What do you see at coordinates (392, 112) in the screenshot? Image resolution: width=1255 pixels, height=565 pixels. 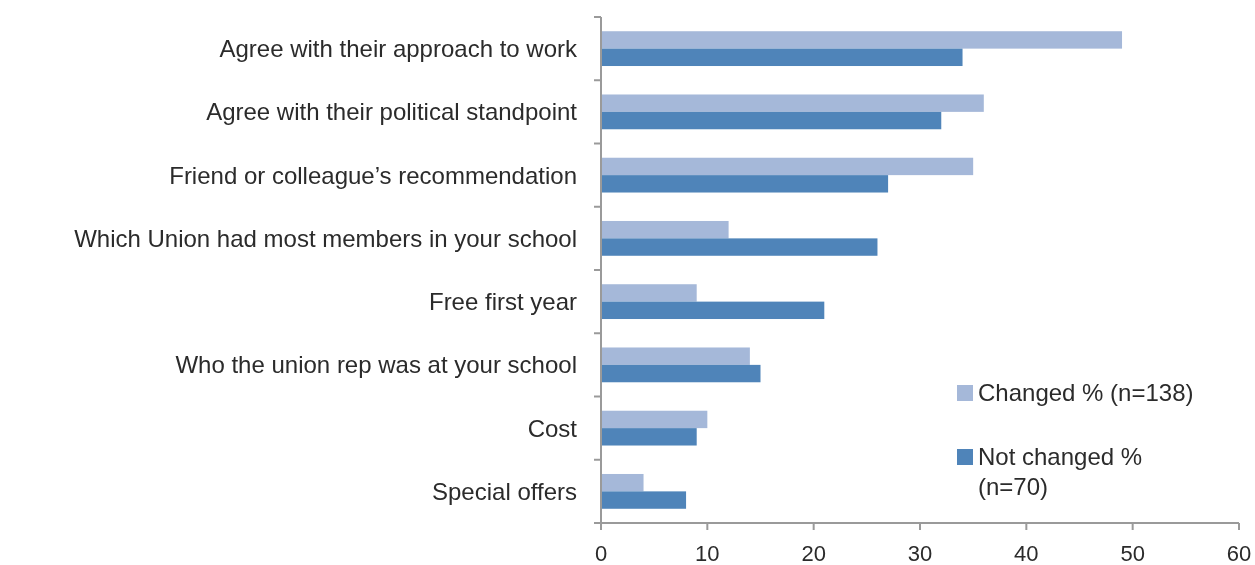 I see `y-tick-label: Agree with their political standpoint` at bounding box center [392, 112].